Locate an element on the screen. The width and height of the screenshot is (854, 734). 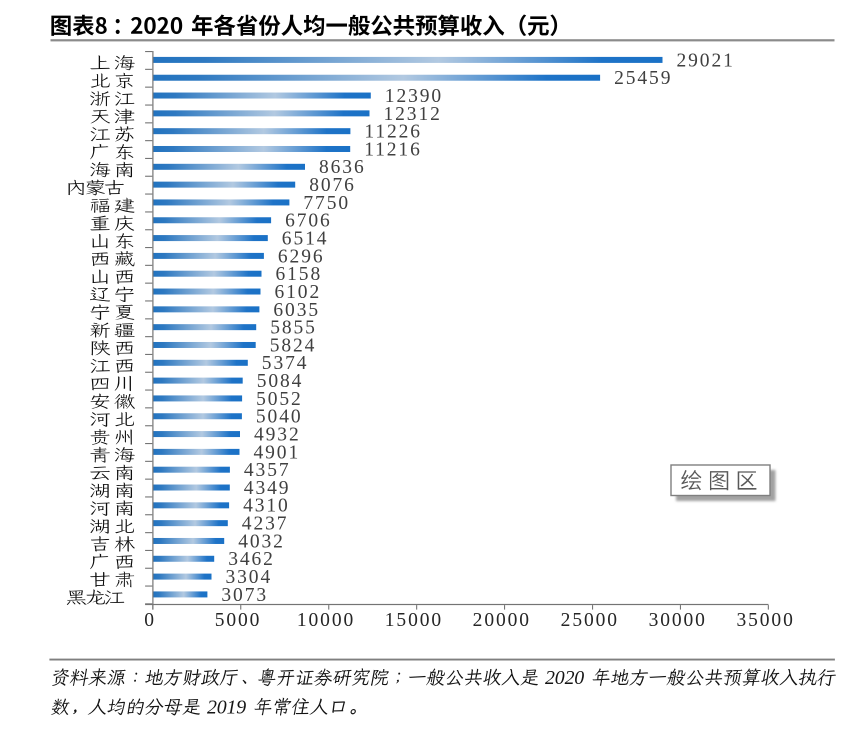
svg-text: 6296 is located at coordinates (301, 256).